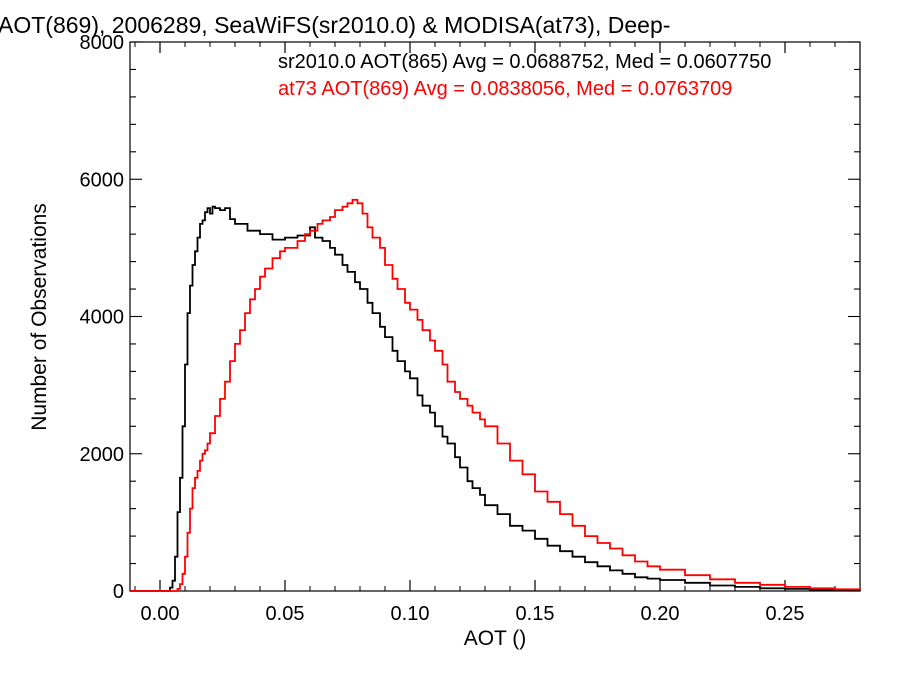 Image resolution: width=900 pixels, height=675 pixels. What do you see at coordinates (160, 614) in the screenshot?
I see `x-tick-label: 0.00` at bounding box center [160, 614].